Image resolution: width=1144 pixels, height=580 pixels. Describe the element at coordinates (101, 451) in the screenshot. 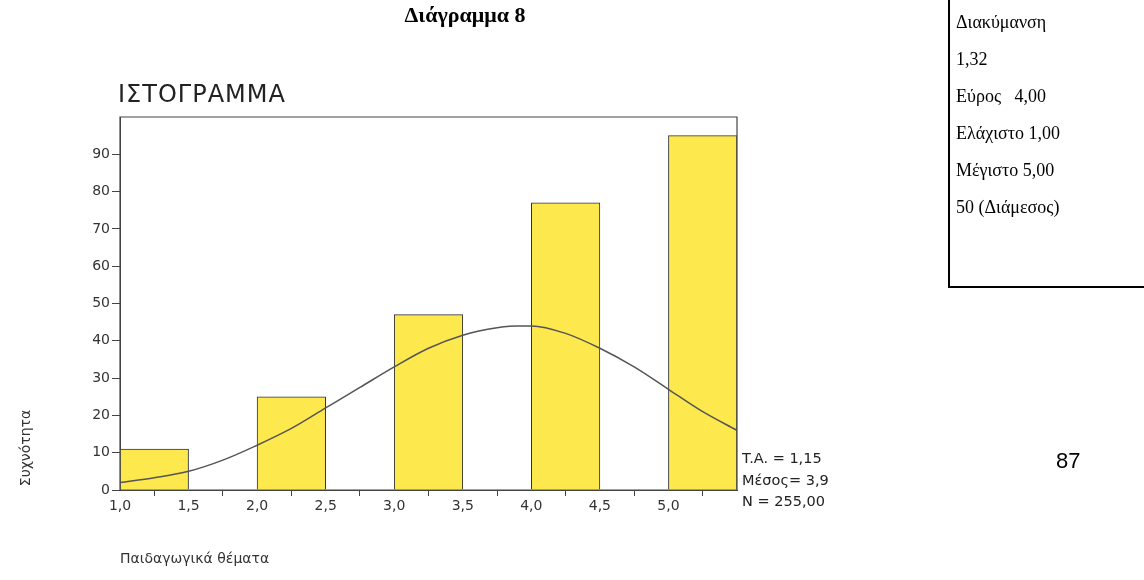

I see `y-tick-label: 10` at that location.